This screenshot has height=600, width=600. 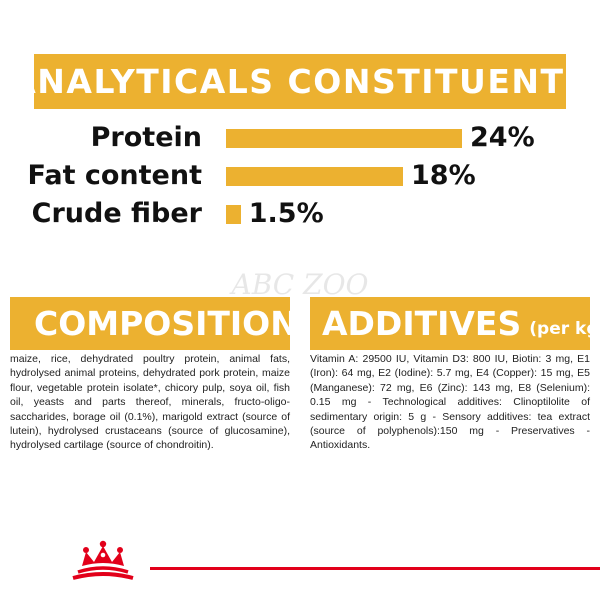 What do you see at coordinates (103, 560) in the screenshot?
I see `royal-canin-crown-icon` at bounding box center [103, 560].